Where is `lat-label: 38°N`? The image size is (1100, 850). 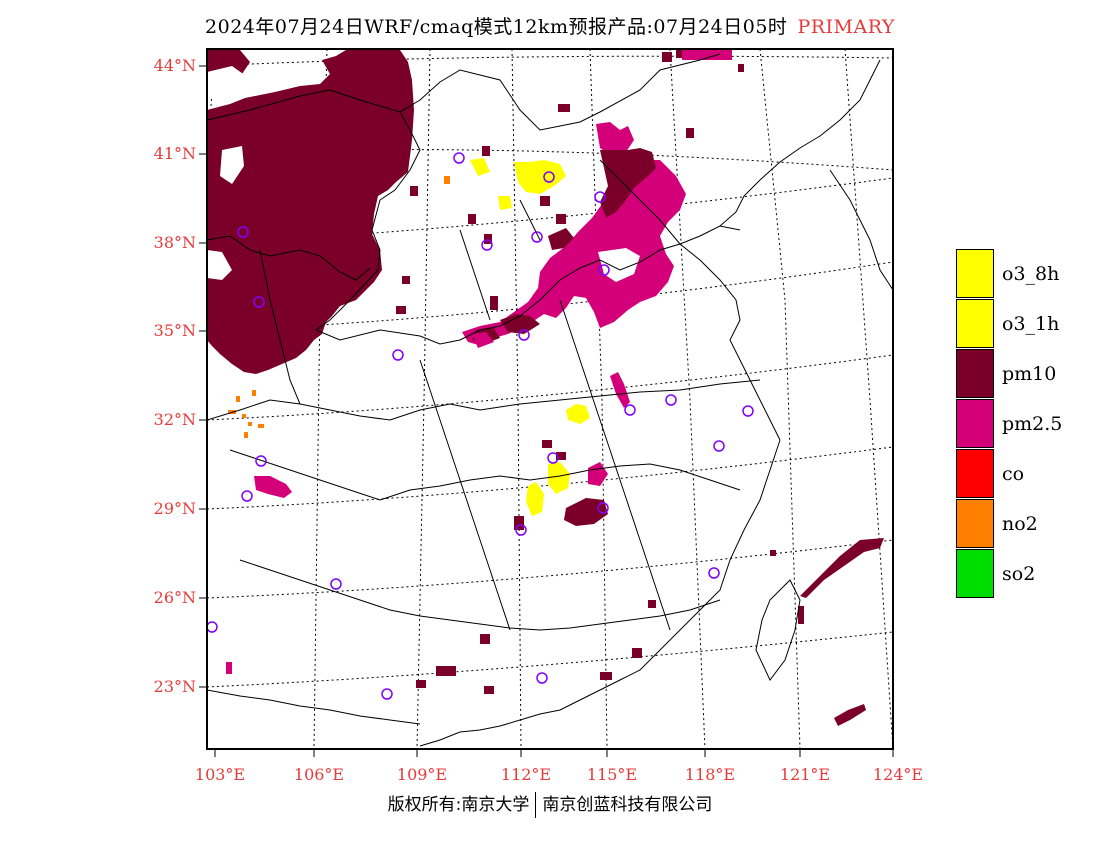 lat-label: 38°N is located at coordinates (174, 242).